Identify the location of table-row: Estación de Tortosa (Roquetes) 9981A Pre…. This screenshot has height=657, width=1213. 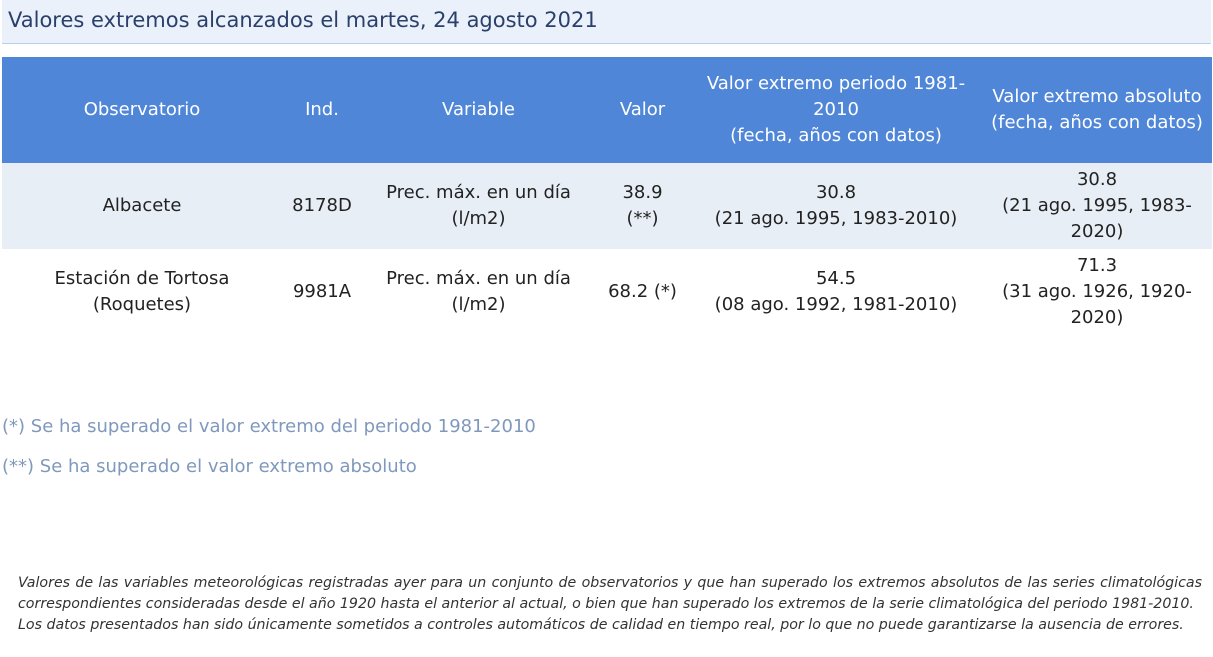
(607, 292).